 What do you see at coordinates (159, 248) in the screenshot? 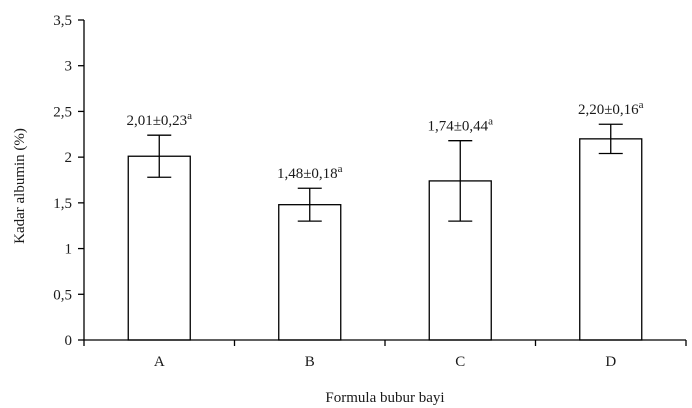
I see `bar-A` at bounding box center [159, 248].